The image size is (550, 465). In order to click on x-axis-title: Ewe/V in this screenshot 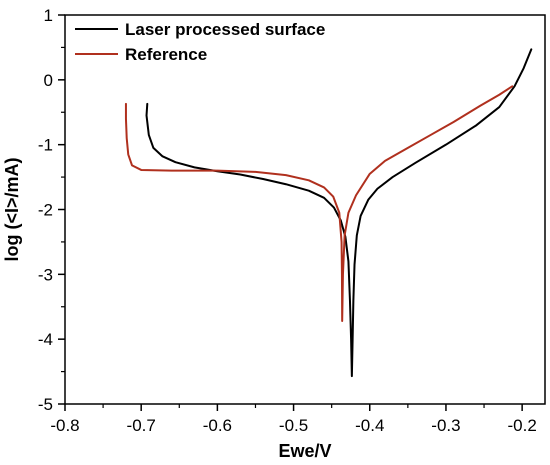, I will do `click(304, 451)`.